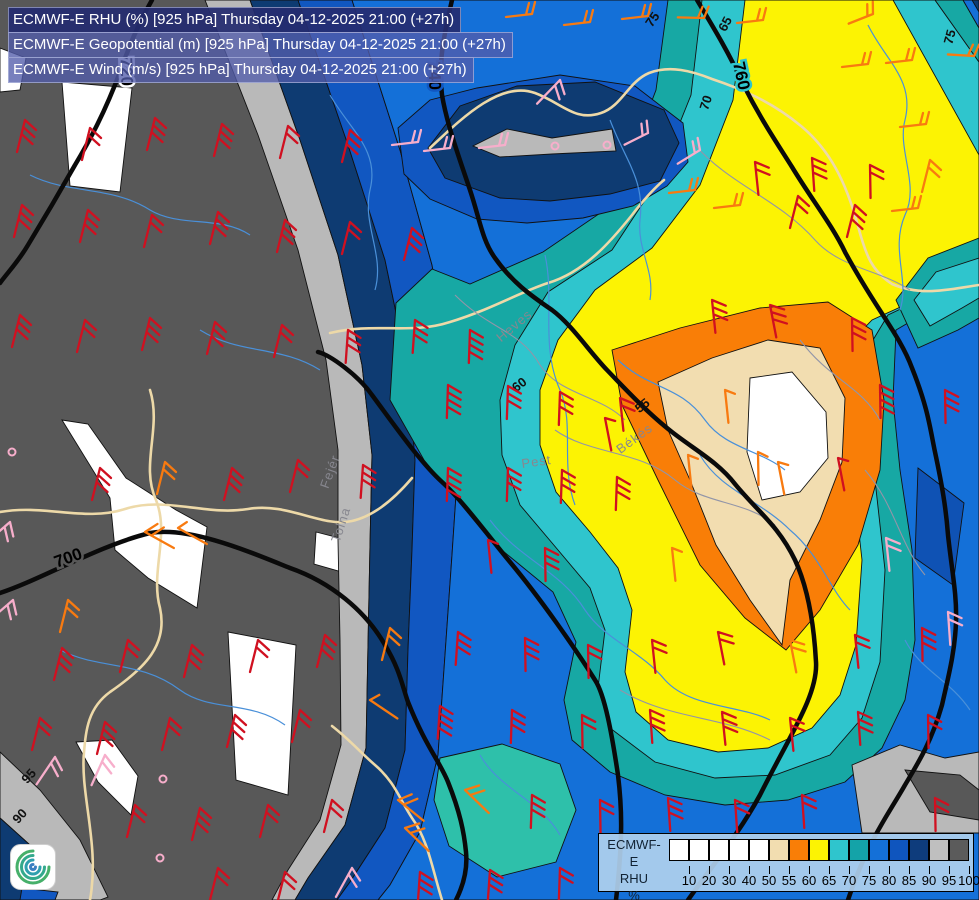 The width and height of the screenshot is (979, 900). What do you see at coordinates (705, 102) in the screenshot?
I see `rh-contour-label-70-3: 70` at bounding box center [705, 102].